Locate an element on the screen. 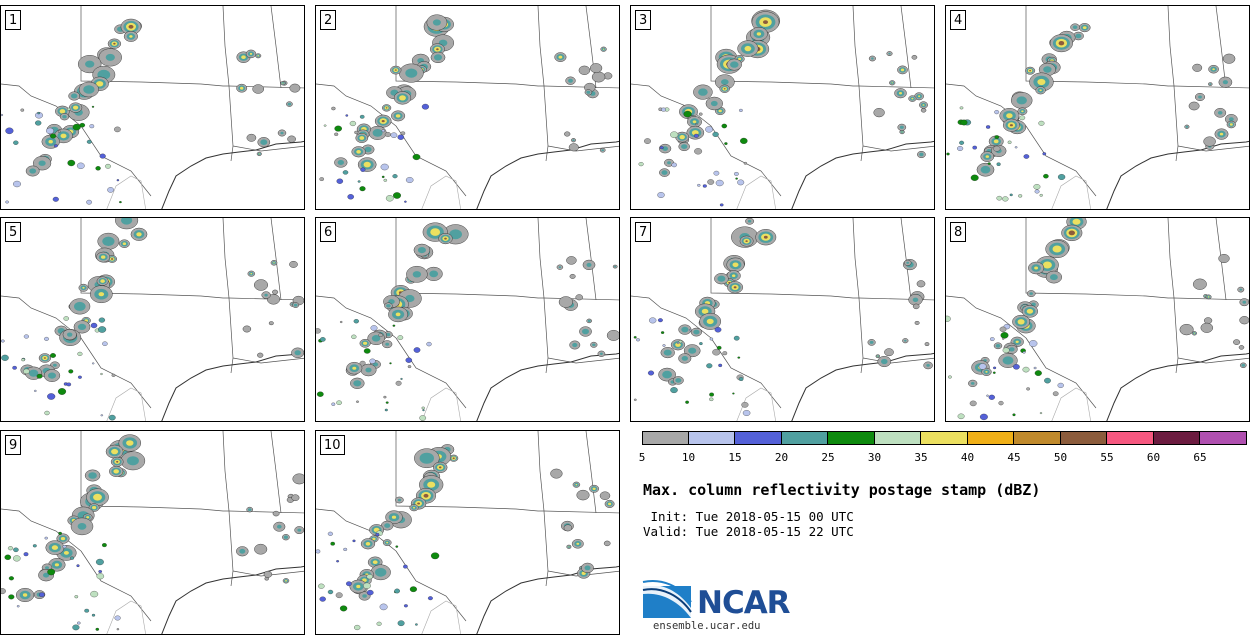  ensemble-member-panel: 6 is located at coordinates (467, 319).